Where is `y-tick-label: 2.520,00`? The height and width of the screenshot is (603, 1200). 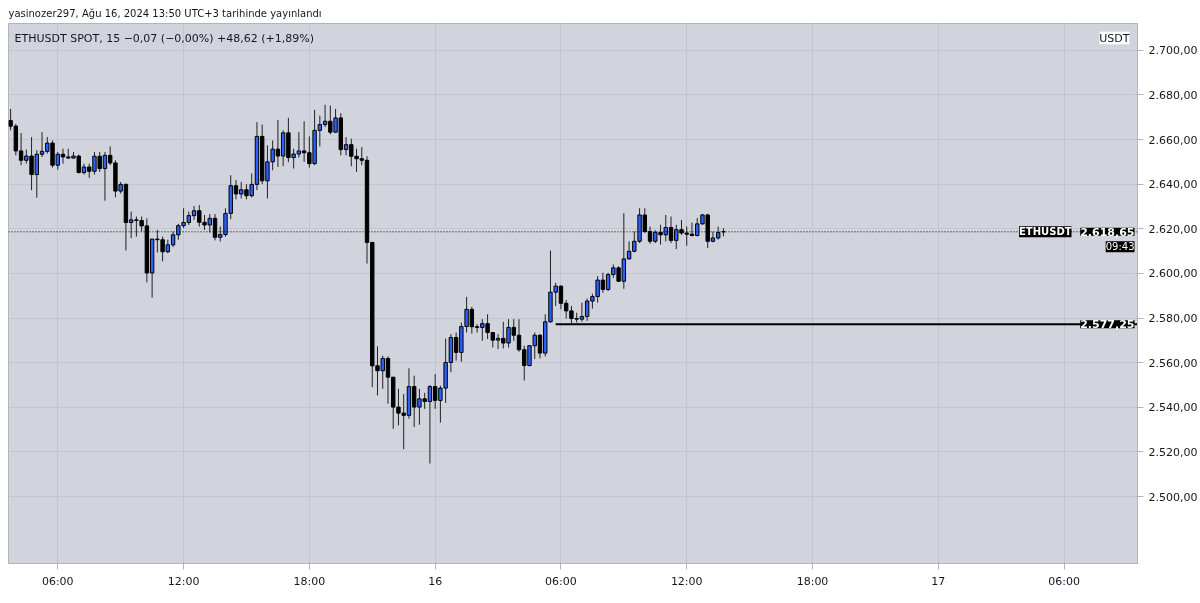 y-tick-label: 2.520,00 is located at coordinates (1173, 452).